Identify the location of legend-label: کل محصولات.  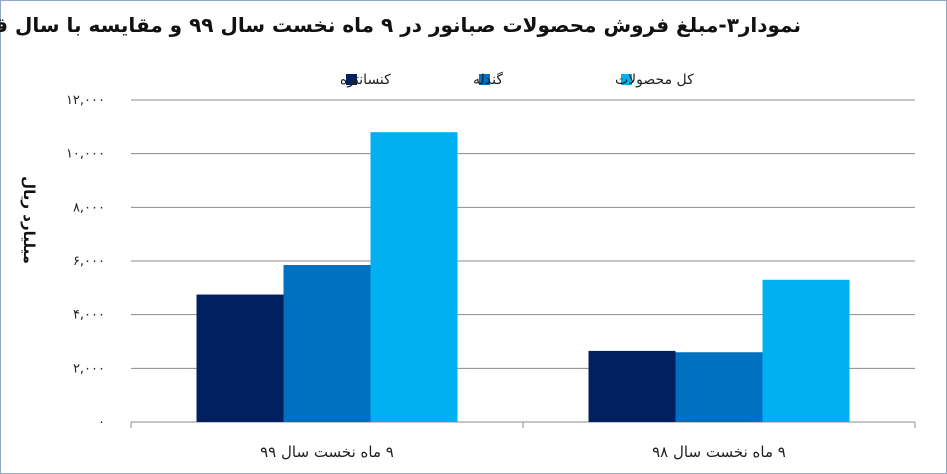
(654, 80).